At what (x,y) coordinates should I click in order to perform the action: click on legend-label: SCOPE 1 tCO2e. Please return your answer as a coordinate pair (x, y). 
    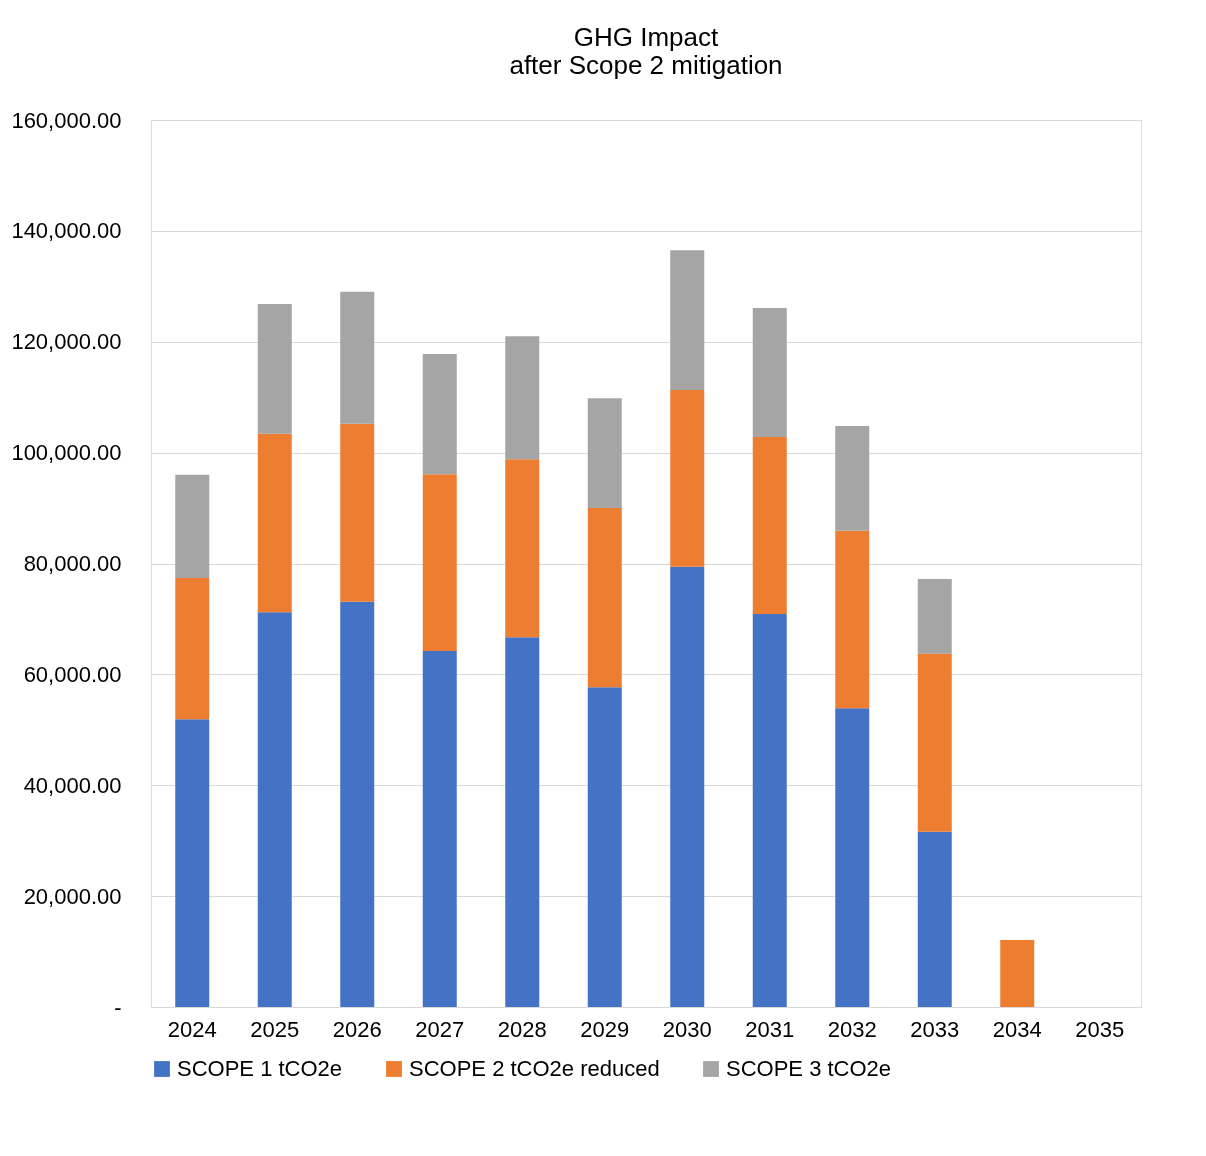
    Looking at the image, I should click on (260, 1068).